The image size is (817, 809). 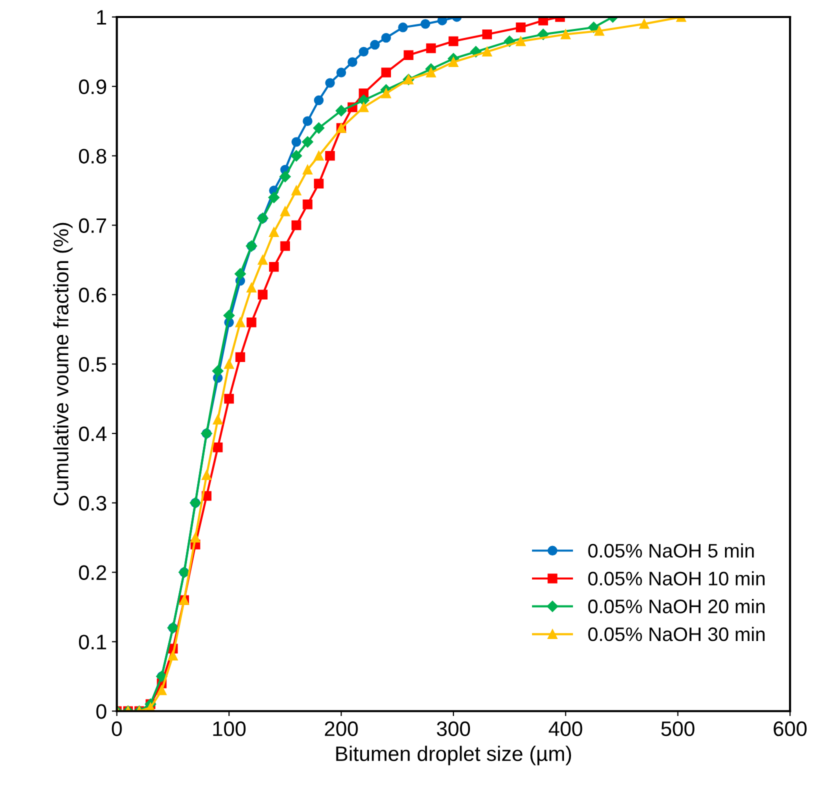 What do you see at coordinates (676, 634) in the screenshot?
I see `legend-label: 0.05% NaOH 30 min` at bounding box center [676, 634].